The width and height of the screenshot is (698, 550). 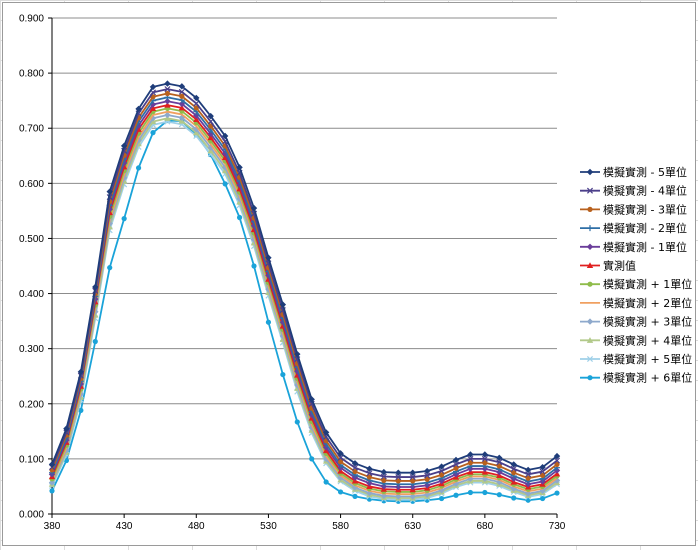 I want to click on x-tick-label: 580, so click(x=340, y=526).